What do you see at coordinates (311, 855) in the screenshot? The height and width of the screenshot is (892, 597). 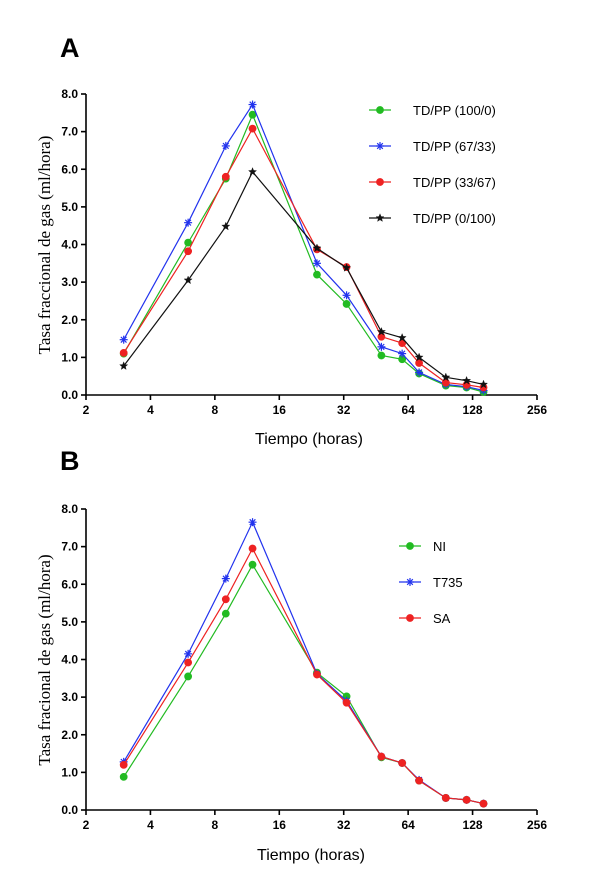 I see `x-axis-label-b: Tiempo (horas)` at bounding box center [311, 855].